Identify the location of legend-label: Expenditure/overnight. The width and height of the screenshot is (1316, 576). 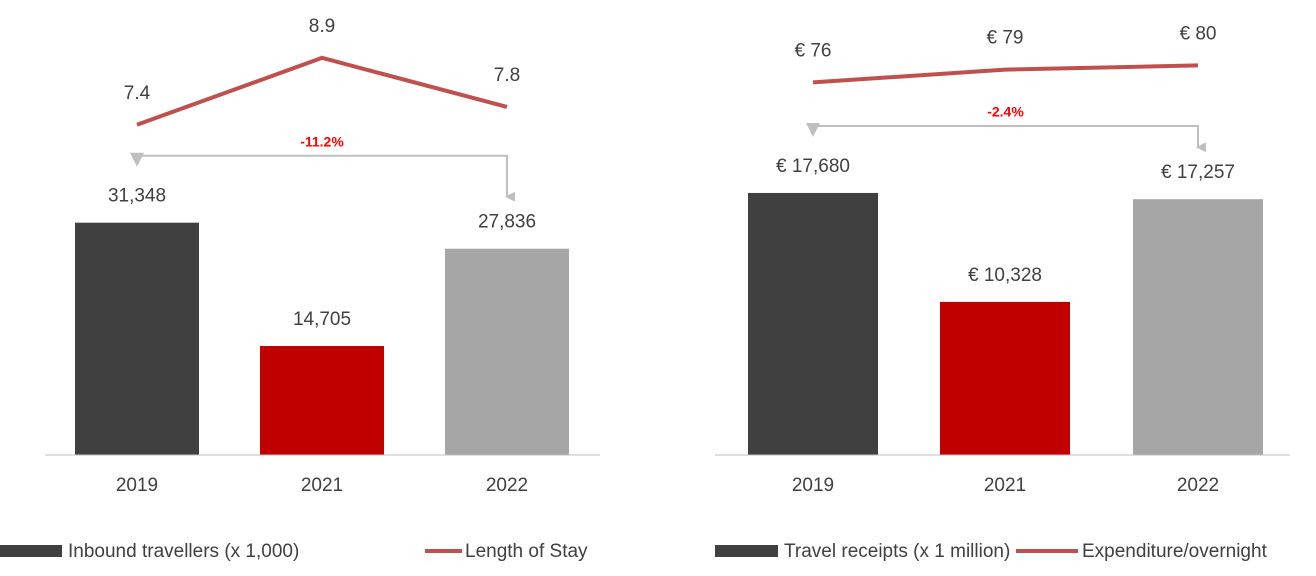
(1175, 551).